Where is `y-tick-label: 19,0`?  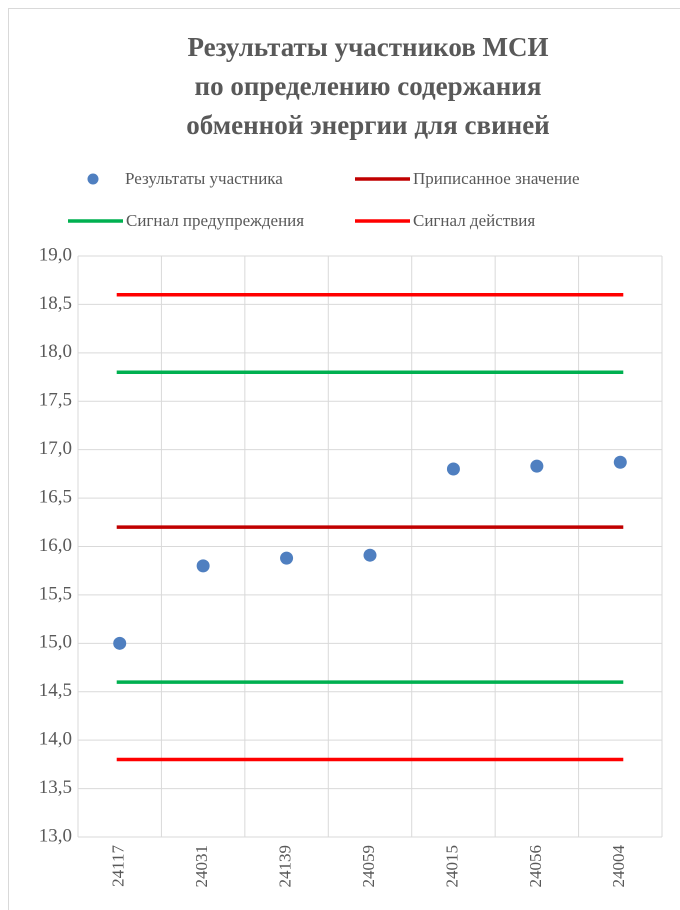
y-tick-label: 19,0 is located at coordinates (55, 254).